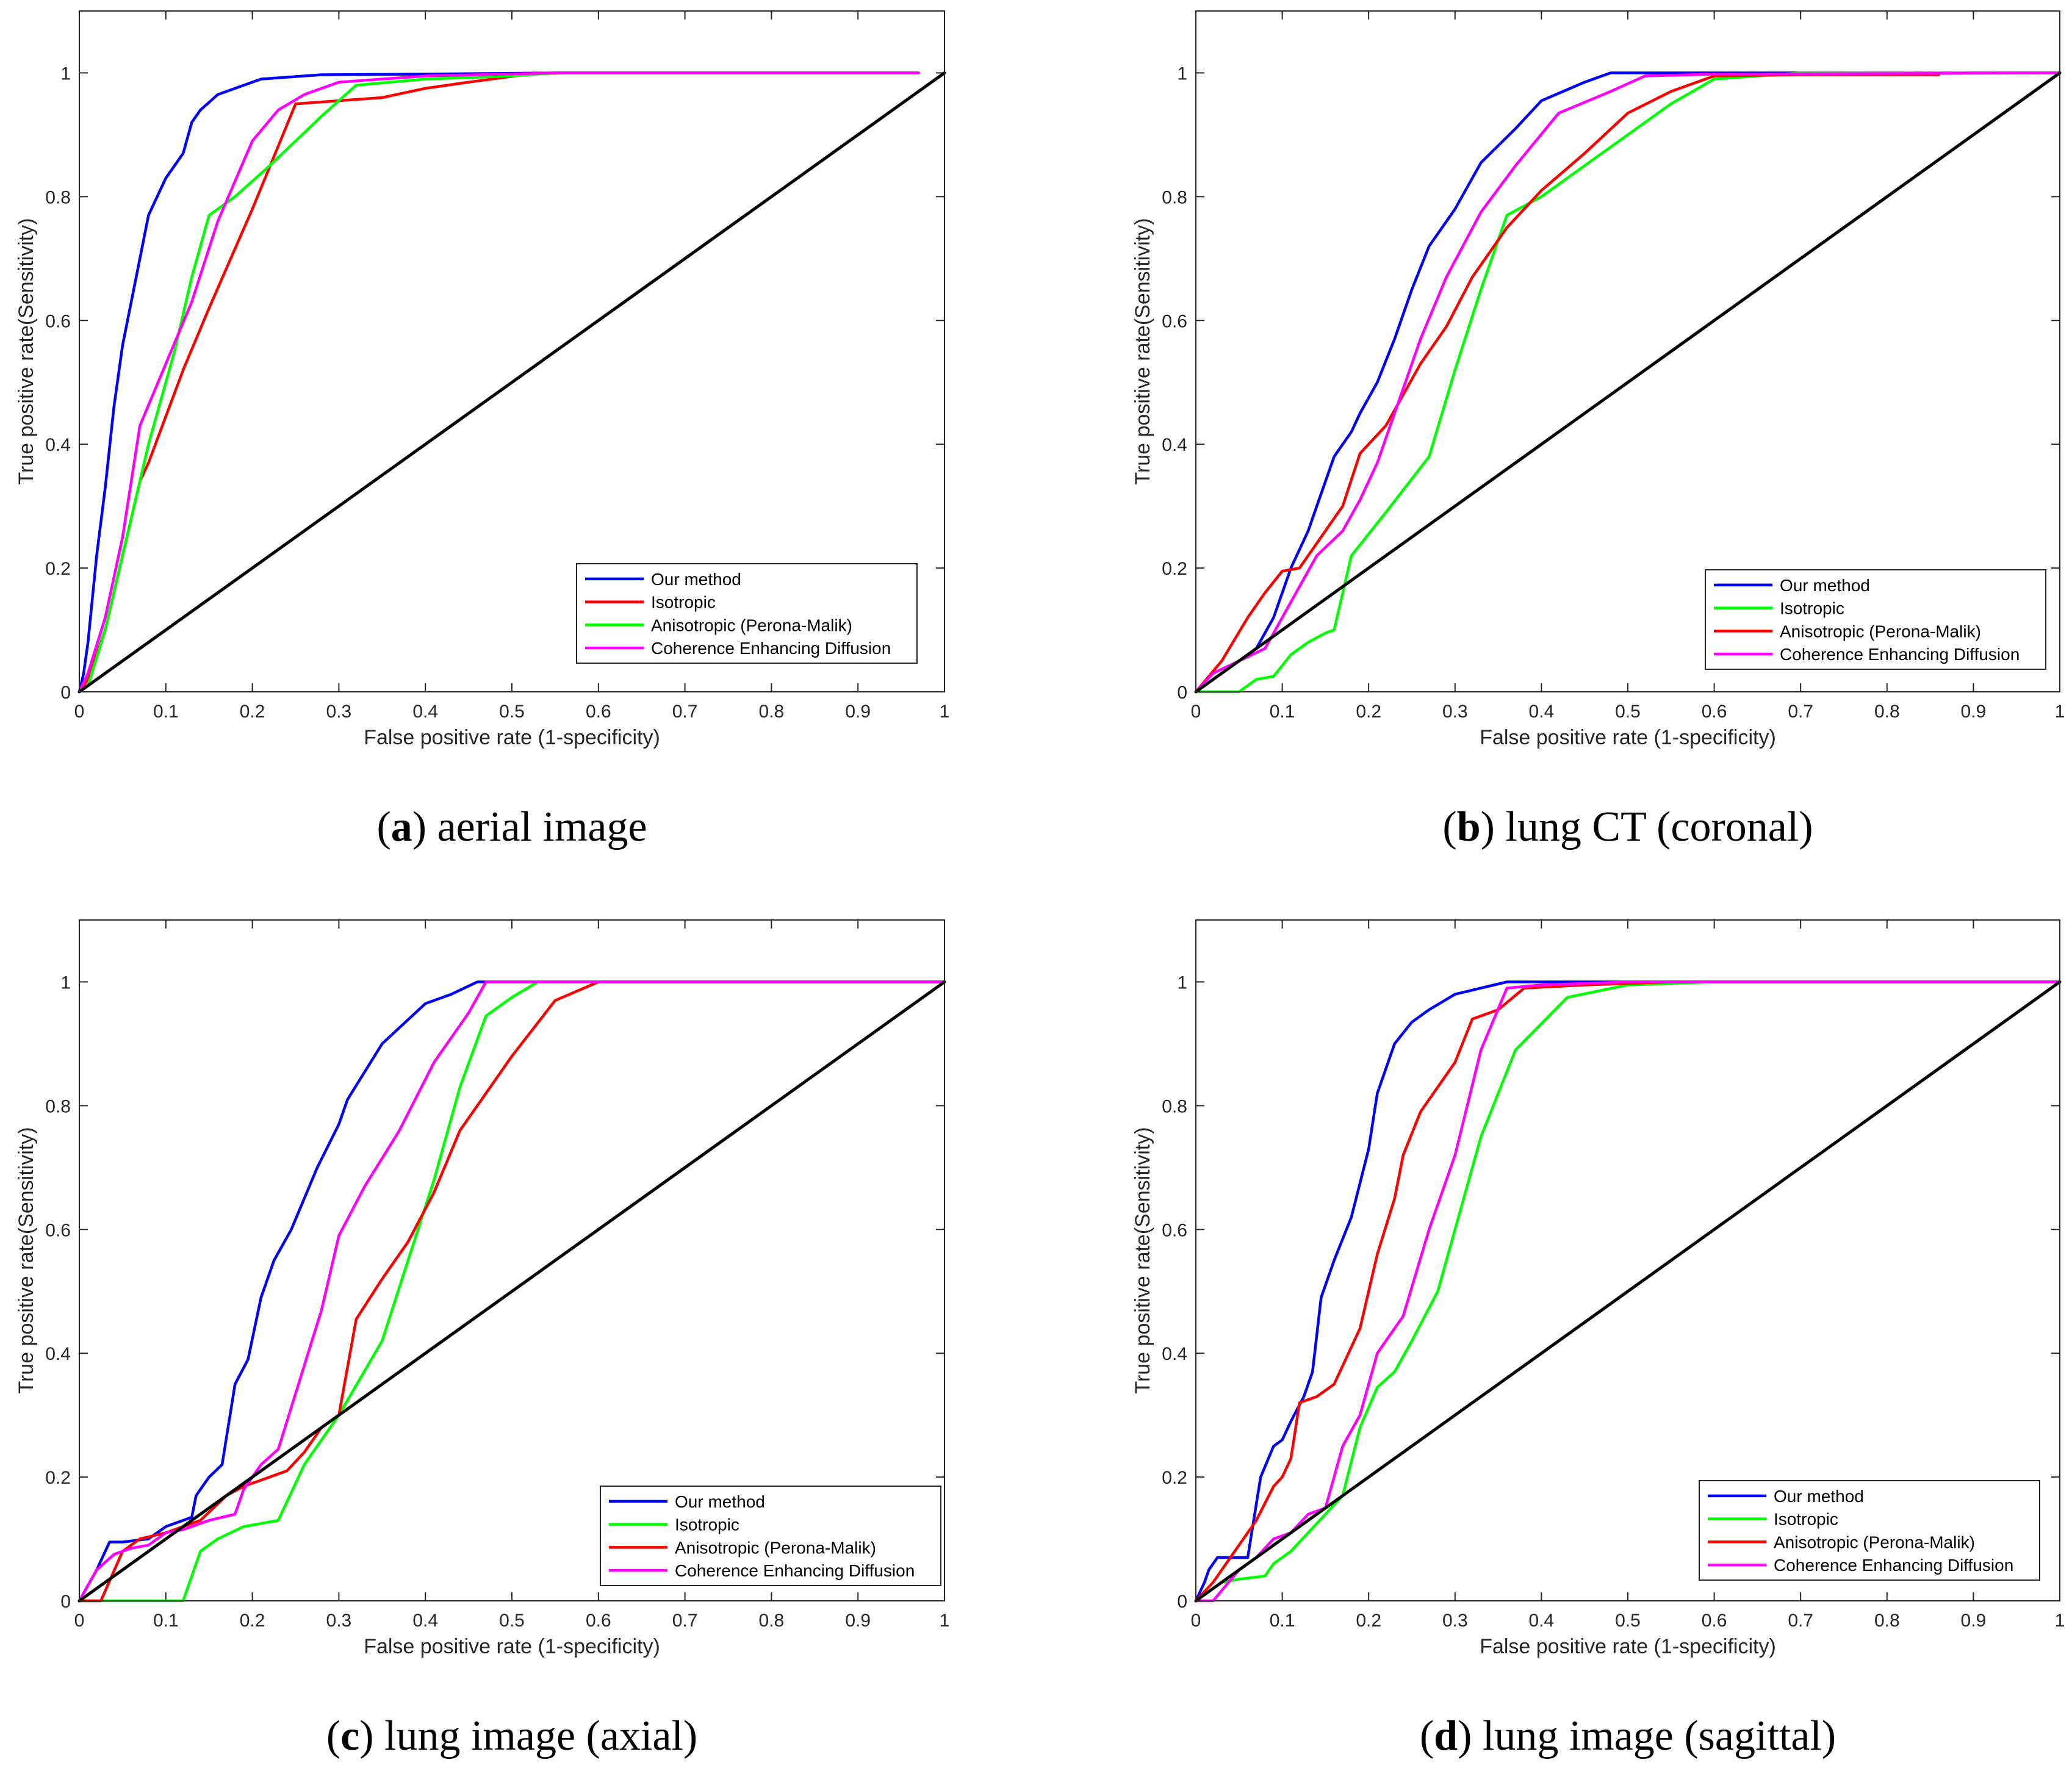  What do you see at coordinates (1368, 712) in the screenshot?
I see `x-tick-label: 0.2` at bounding box center [1368, 712].